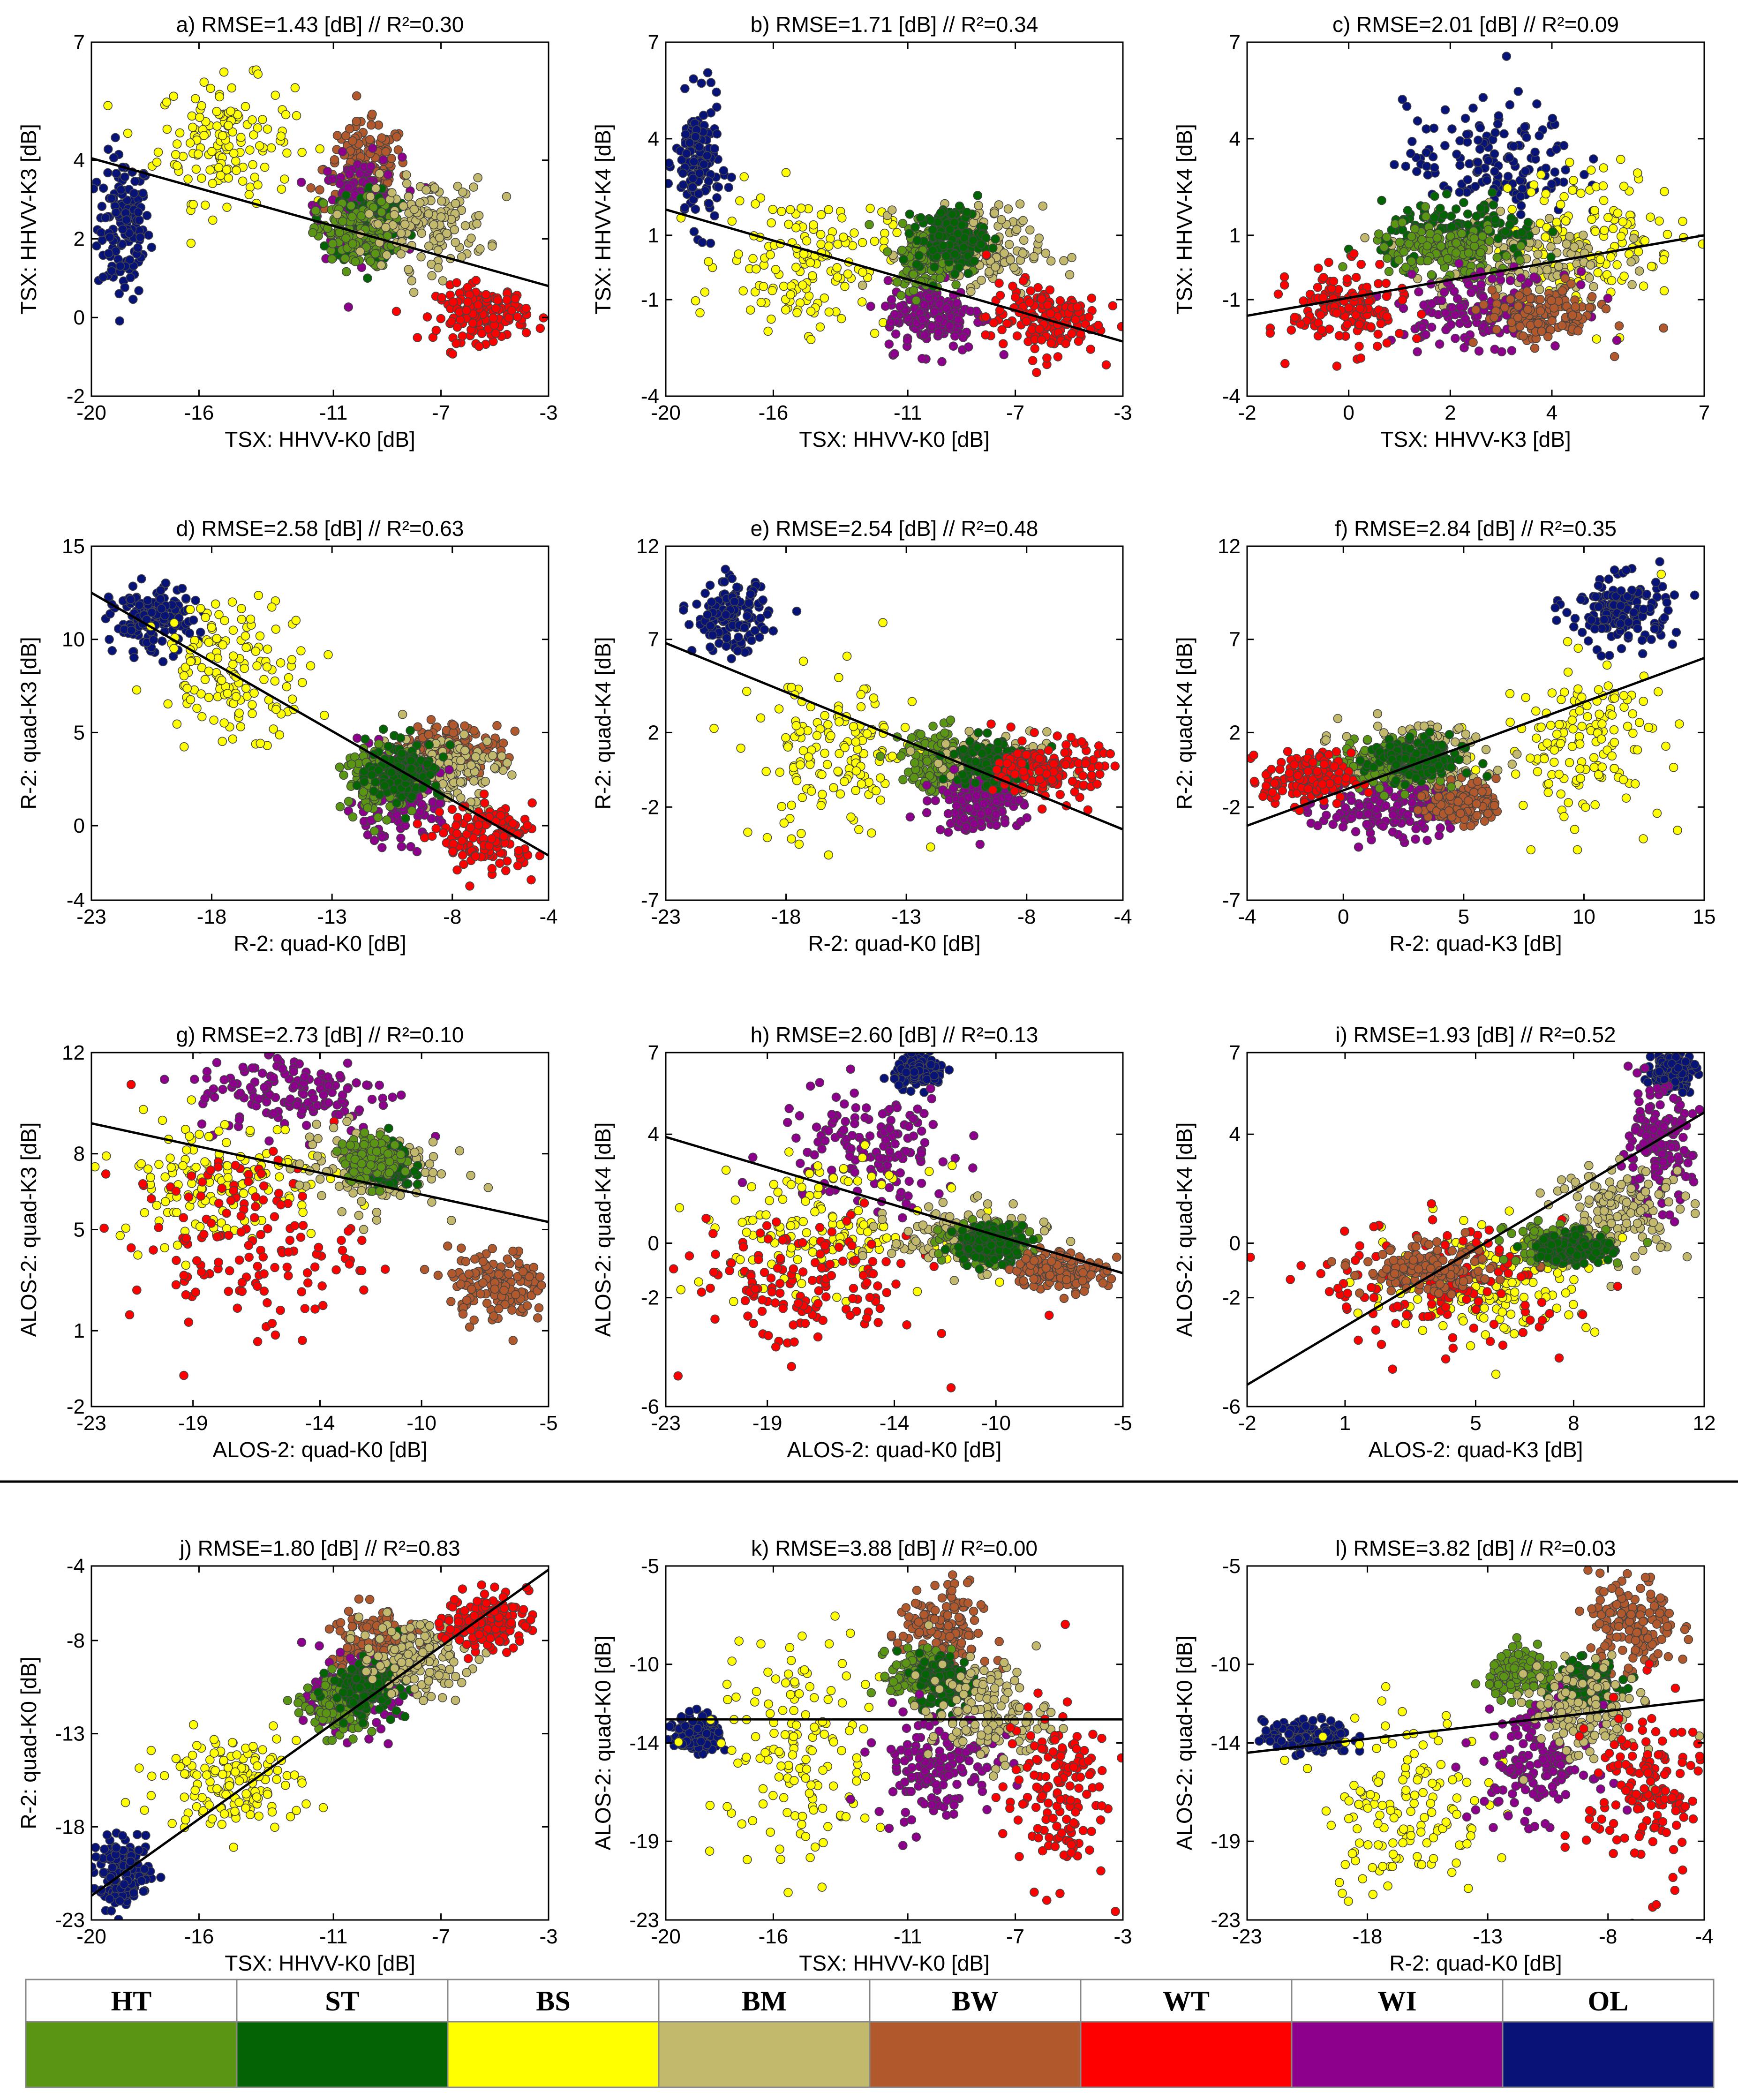 The width and height of the screenshot is (1738, 2100). I want to click on y-tick-label: 7, so click(653, 42).